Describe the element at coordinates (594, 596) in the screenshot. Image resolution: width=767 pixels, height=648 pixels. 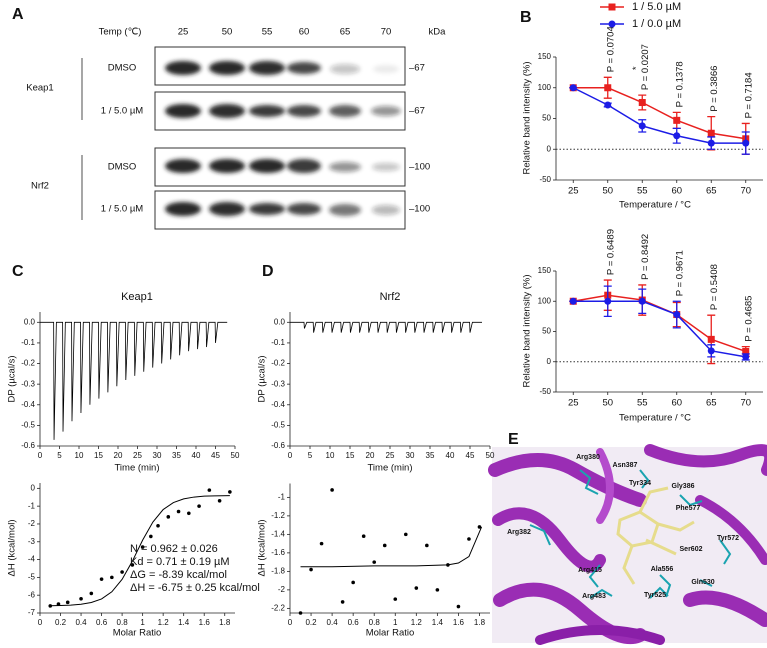
I see `residue-label: Arg483` at that location.